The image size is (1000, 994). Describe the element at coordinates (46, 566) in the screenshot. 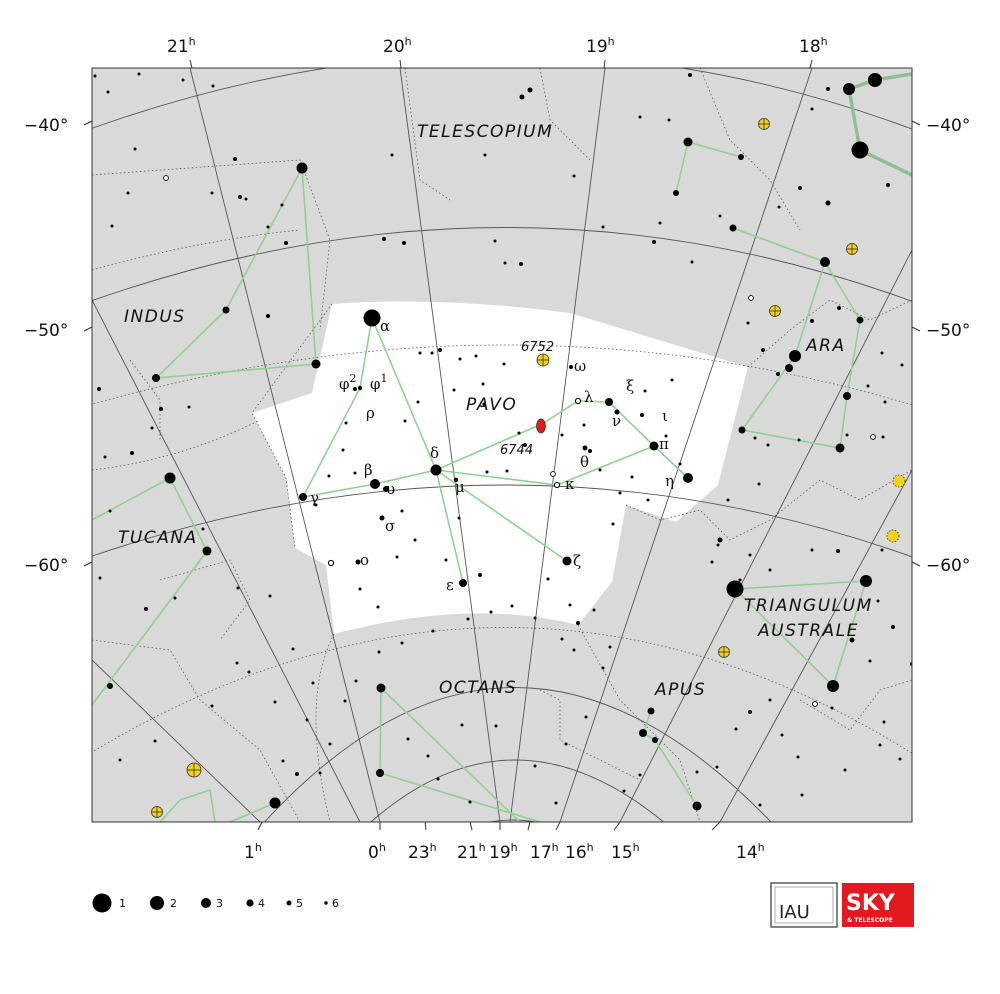

I see `dec-left-60: −60°` at that location.